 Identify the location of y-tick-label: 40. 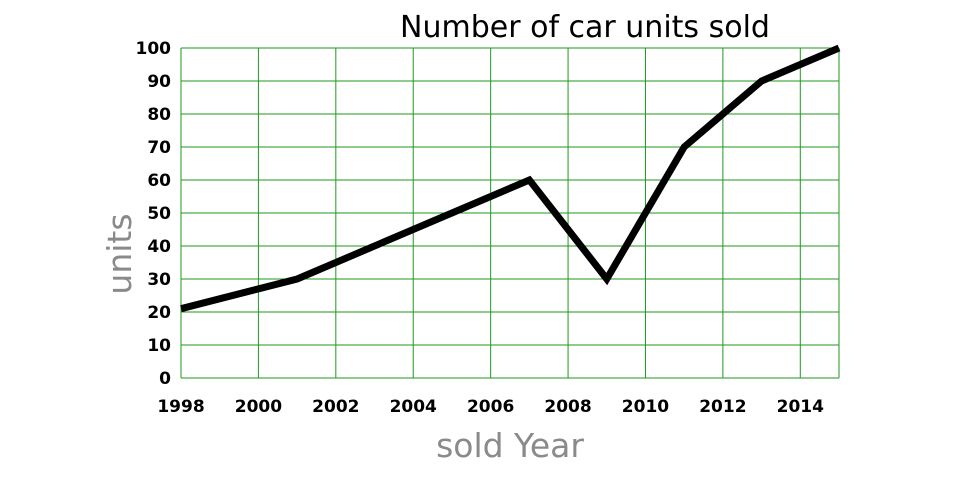
(159, 247).